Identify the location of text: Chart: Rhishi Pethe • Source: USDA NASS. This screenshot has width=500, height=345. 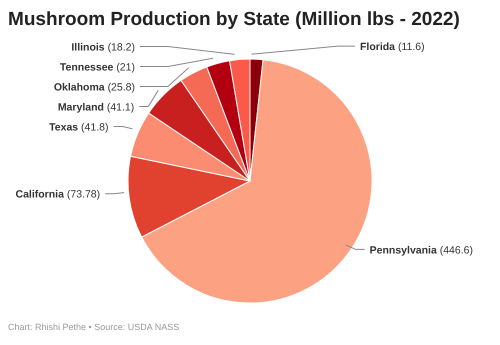
(94, 327).